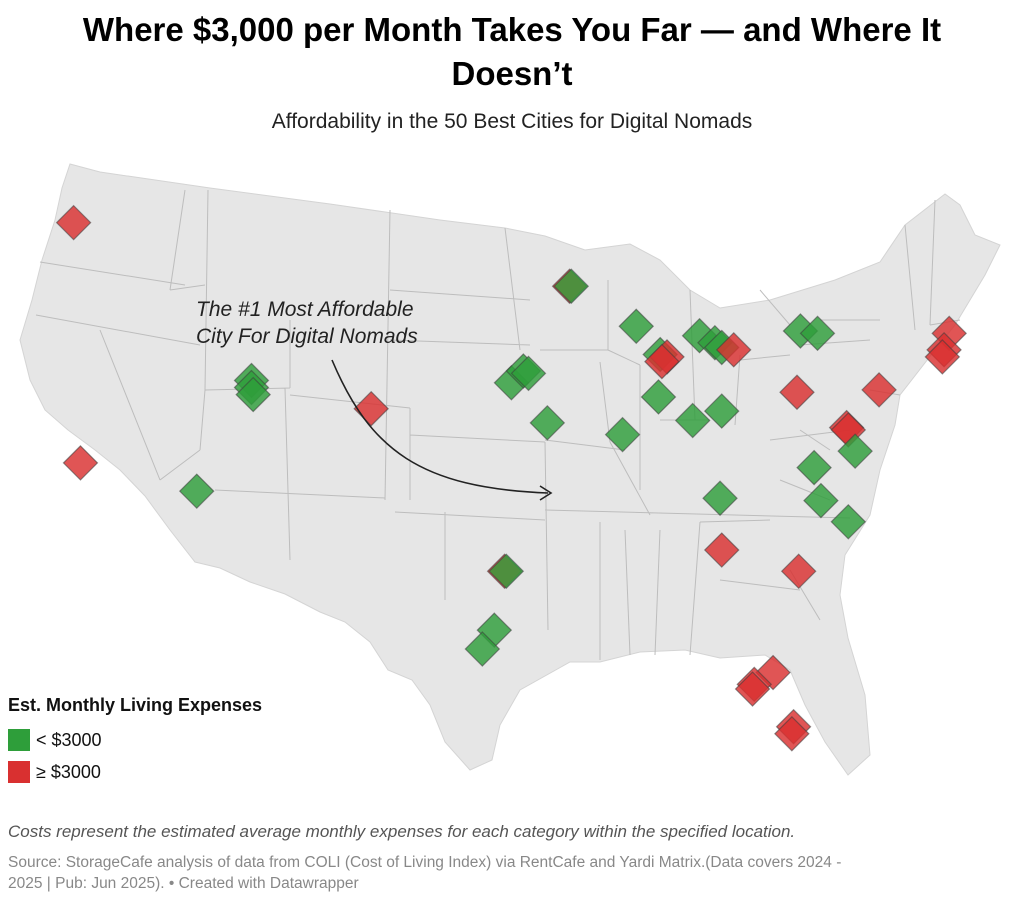 This screenshot has height=906, width=1024. Describe the element at coordinates (19, 740) in the screenshot. I see `legend-swatch-under` at that location.